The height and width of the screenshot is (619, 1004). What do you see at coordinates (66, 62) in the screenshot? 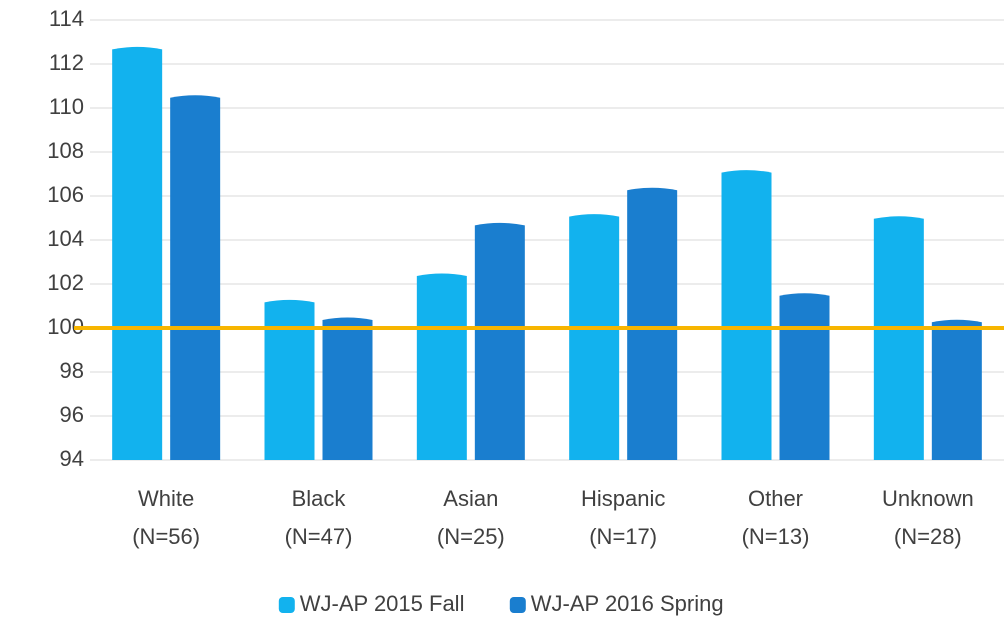
I see `y-tick-label: 112` at bounding box center [66, 62].